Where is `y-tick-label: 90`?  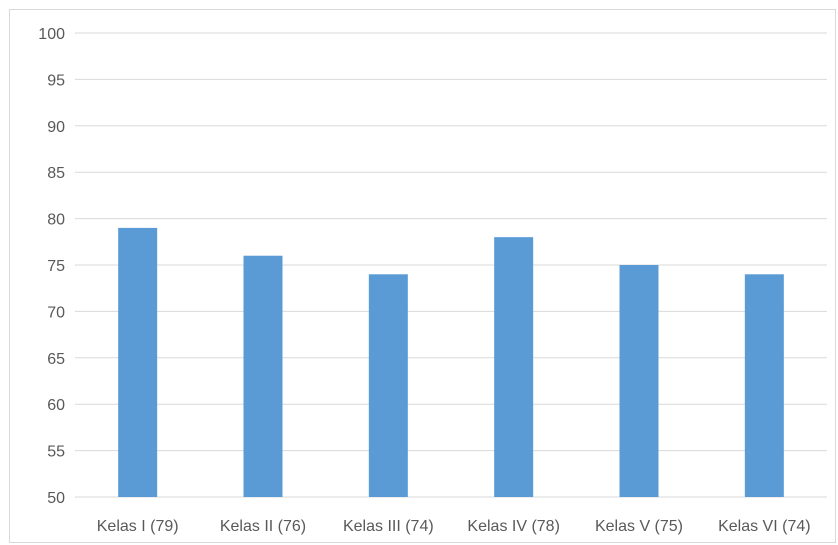
y-tick-label: 90 is located at coordinates (56, 127).